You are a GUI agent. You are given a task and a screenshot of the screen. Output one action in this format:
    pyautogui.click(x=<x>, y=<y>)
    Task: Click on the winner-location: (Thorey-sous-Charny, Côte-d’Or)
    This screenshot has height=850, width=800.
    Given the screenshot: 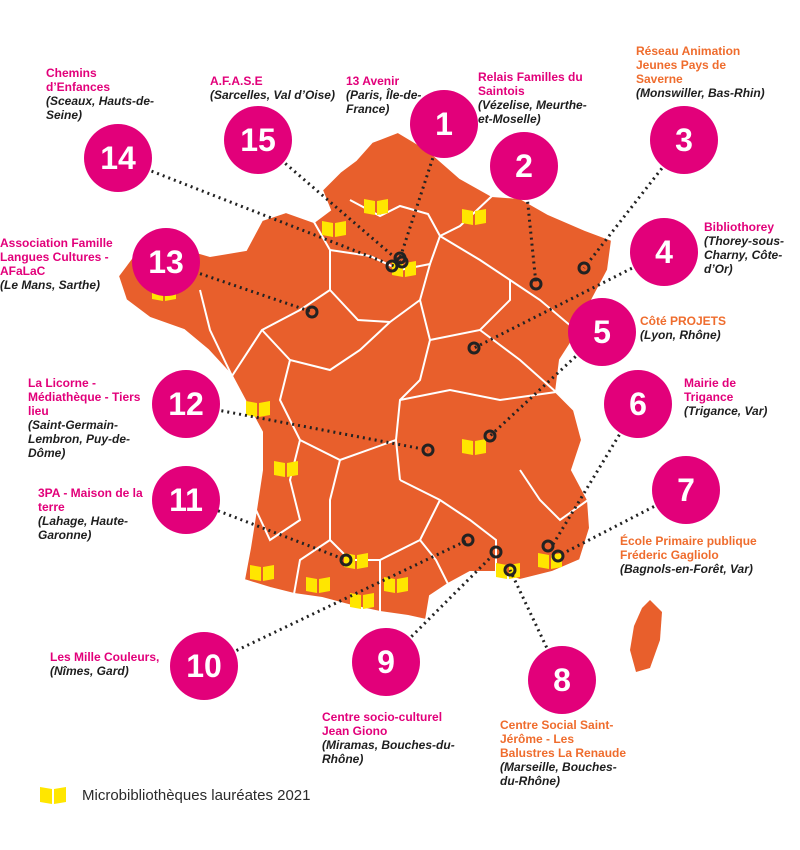 What is the action you would take?
    pyautogui.click(x=744, y=255)
    